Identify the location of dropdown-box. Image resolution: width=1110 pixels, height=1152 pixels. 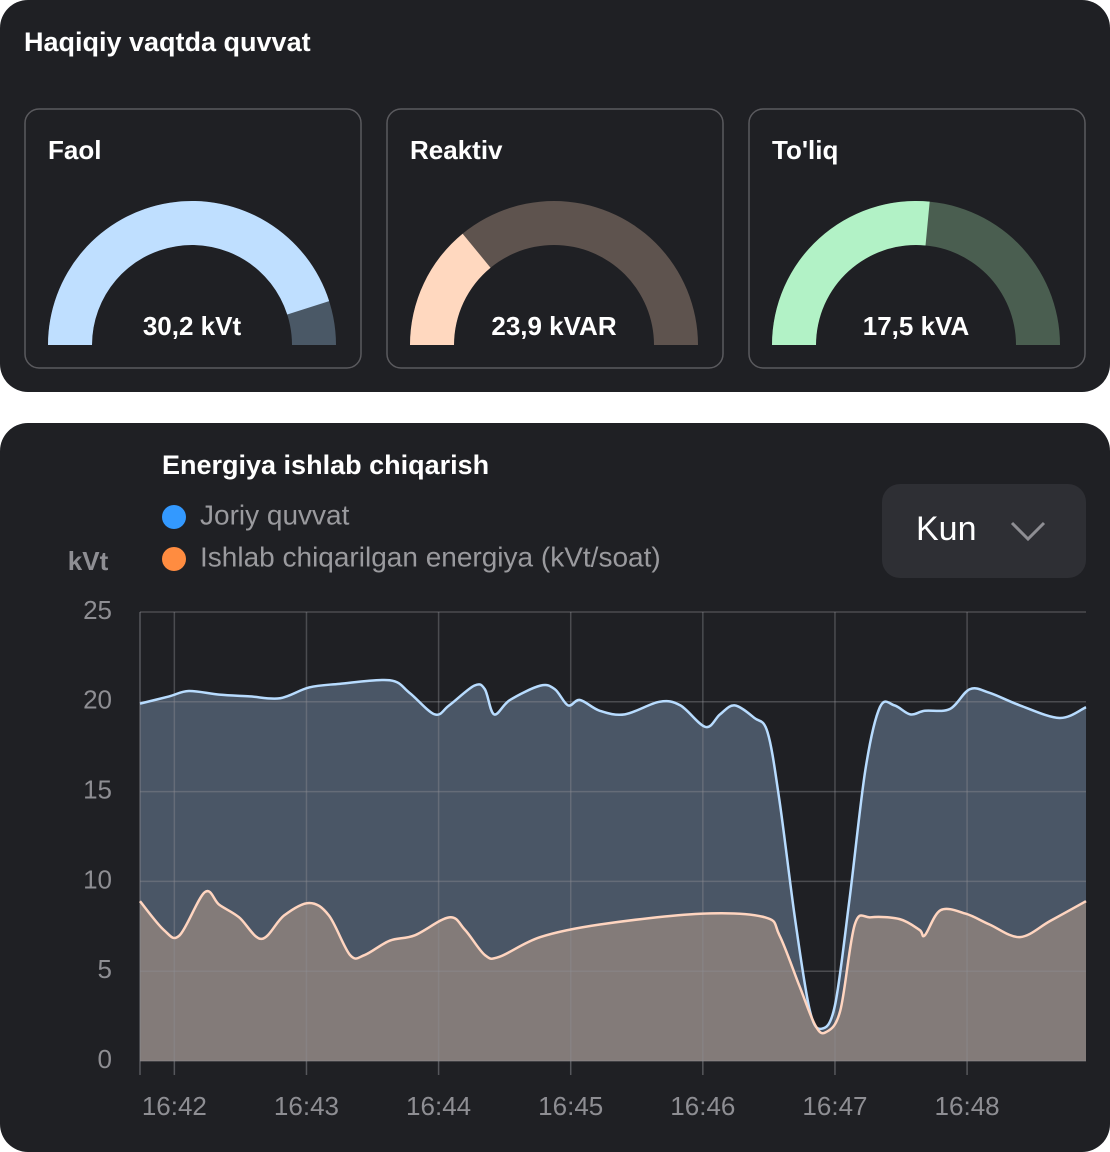
(984, 531).